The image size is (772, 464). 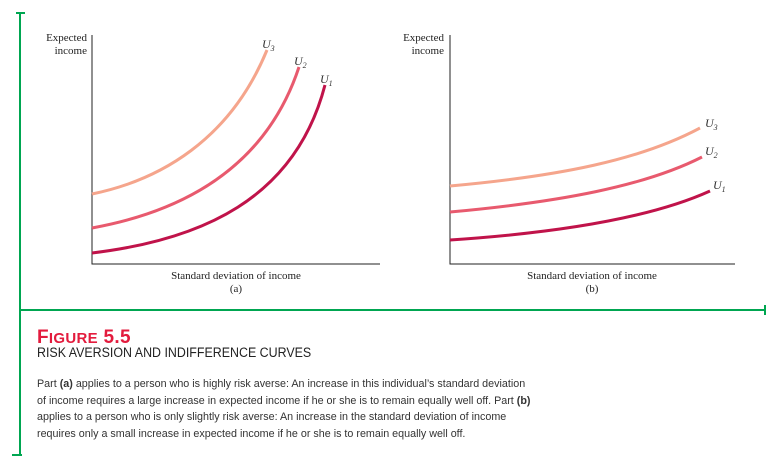 I want to click on panel-a-curve-u2, so click(x=196, y=148).